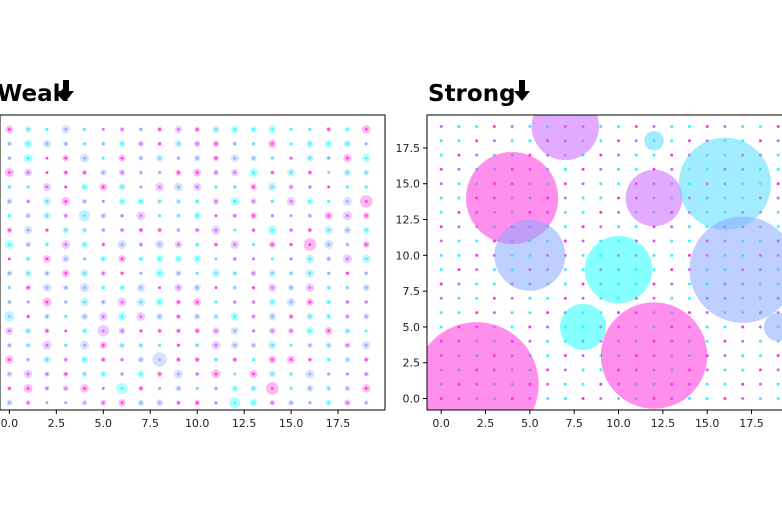 The height and width of the screenshot is (521, 782). What do you see at coordinates (663, 423) in the screenshot?
I see `strong-x-tick-label: 12.5` at bounding box center [663, 423].